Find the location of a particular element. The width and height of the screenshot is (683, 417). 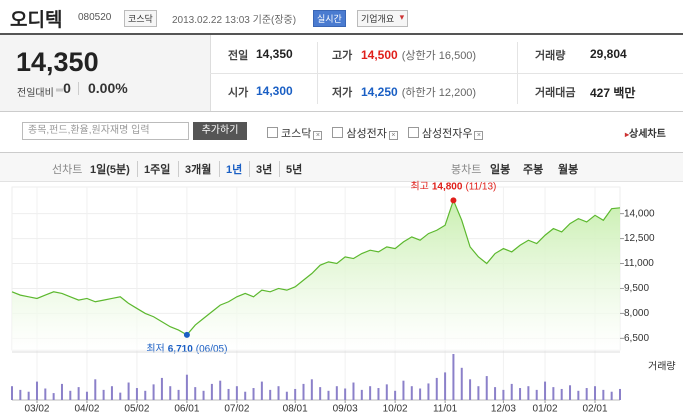

low-date: (06/05) is located at coordinates (212, 349).